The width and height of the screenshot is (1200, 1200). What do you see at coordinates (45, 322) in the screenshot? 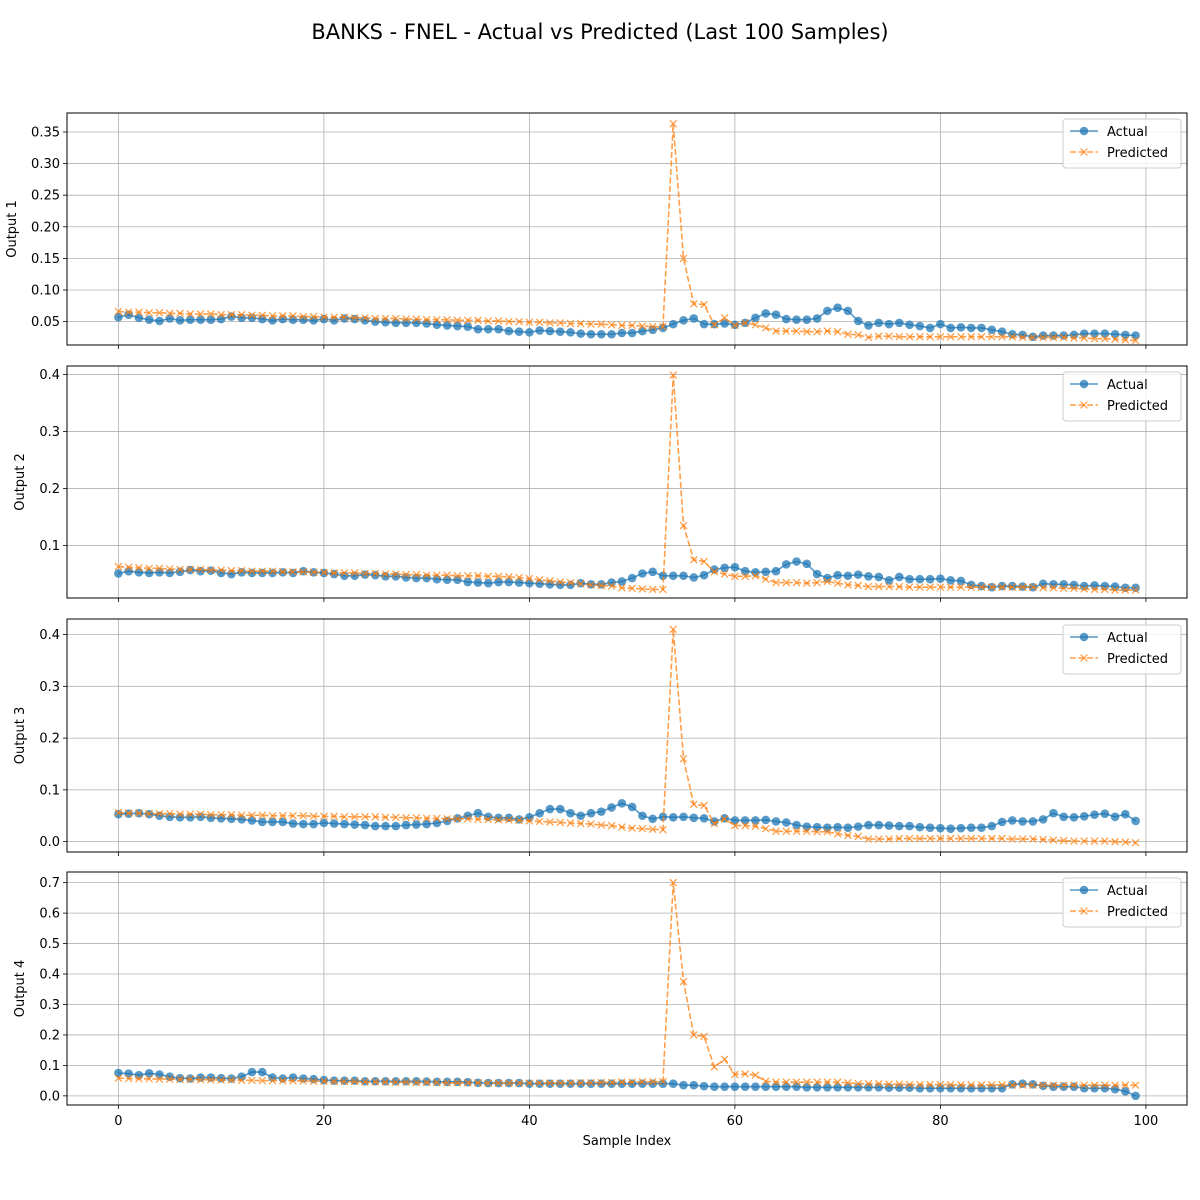
I see `y-tick-label: 0.05` at bounding box center [45, 322].